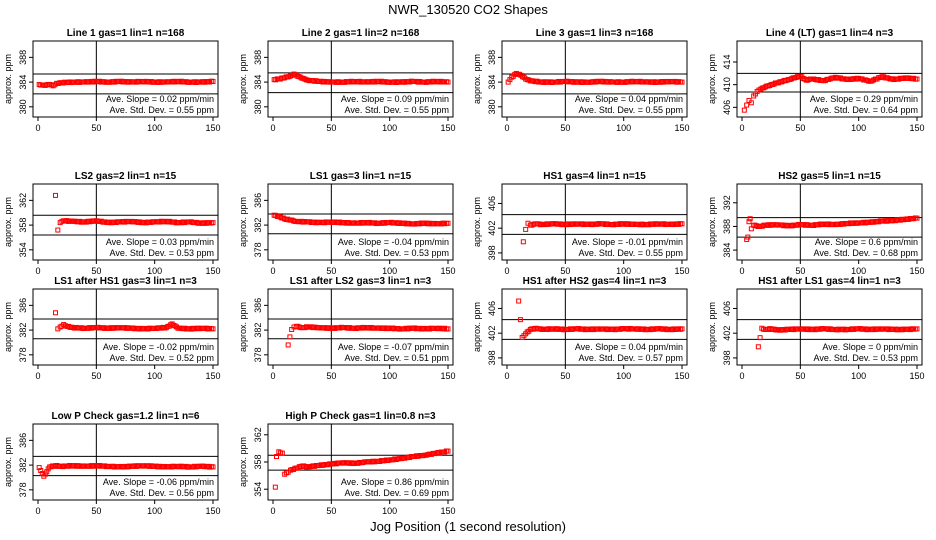  What do you see at coordinates (595, 281) in the screenshot?
I see `panel-title: HS1 after HS2 gas=4 lin=1 n=3` at bounding box center [595, 281].